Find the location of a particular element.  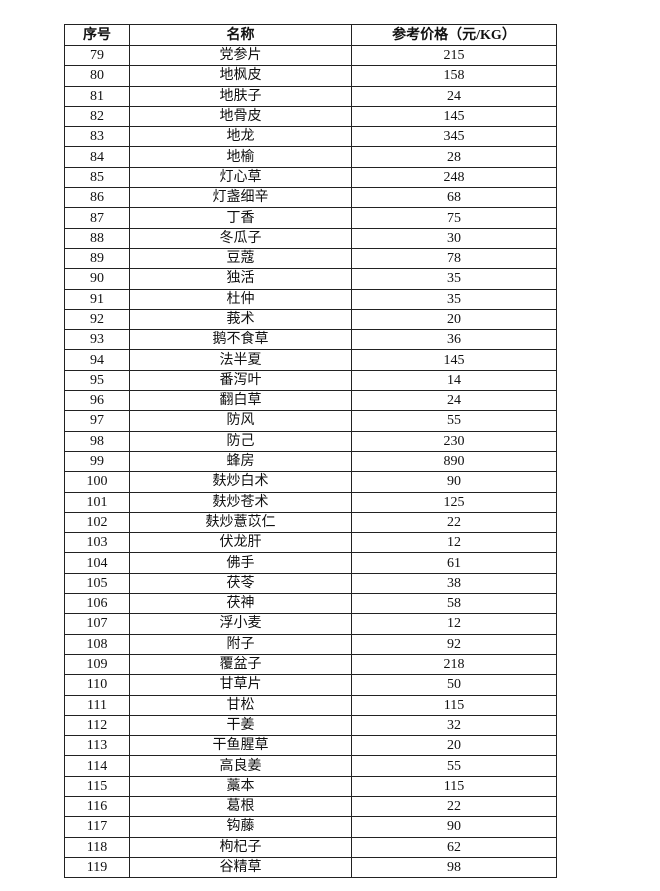

cell-index: 99 is located at coordinates (97, 461).